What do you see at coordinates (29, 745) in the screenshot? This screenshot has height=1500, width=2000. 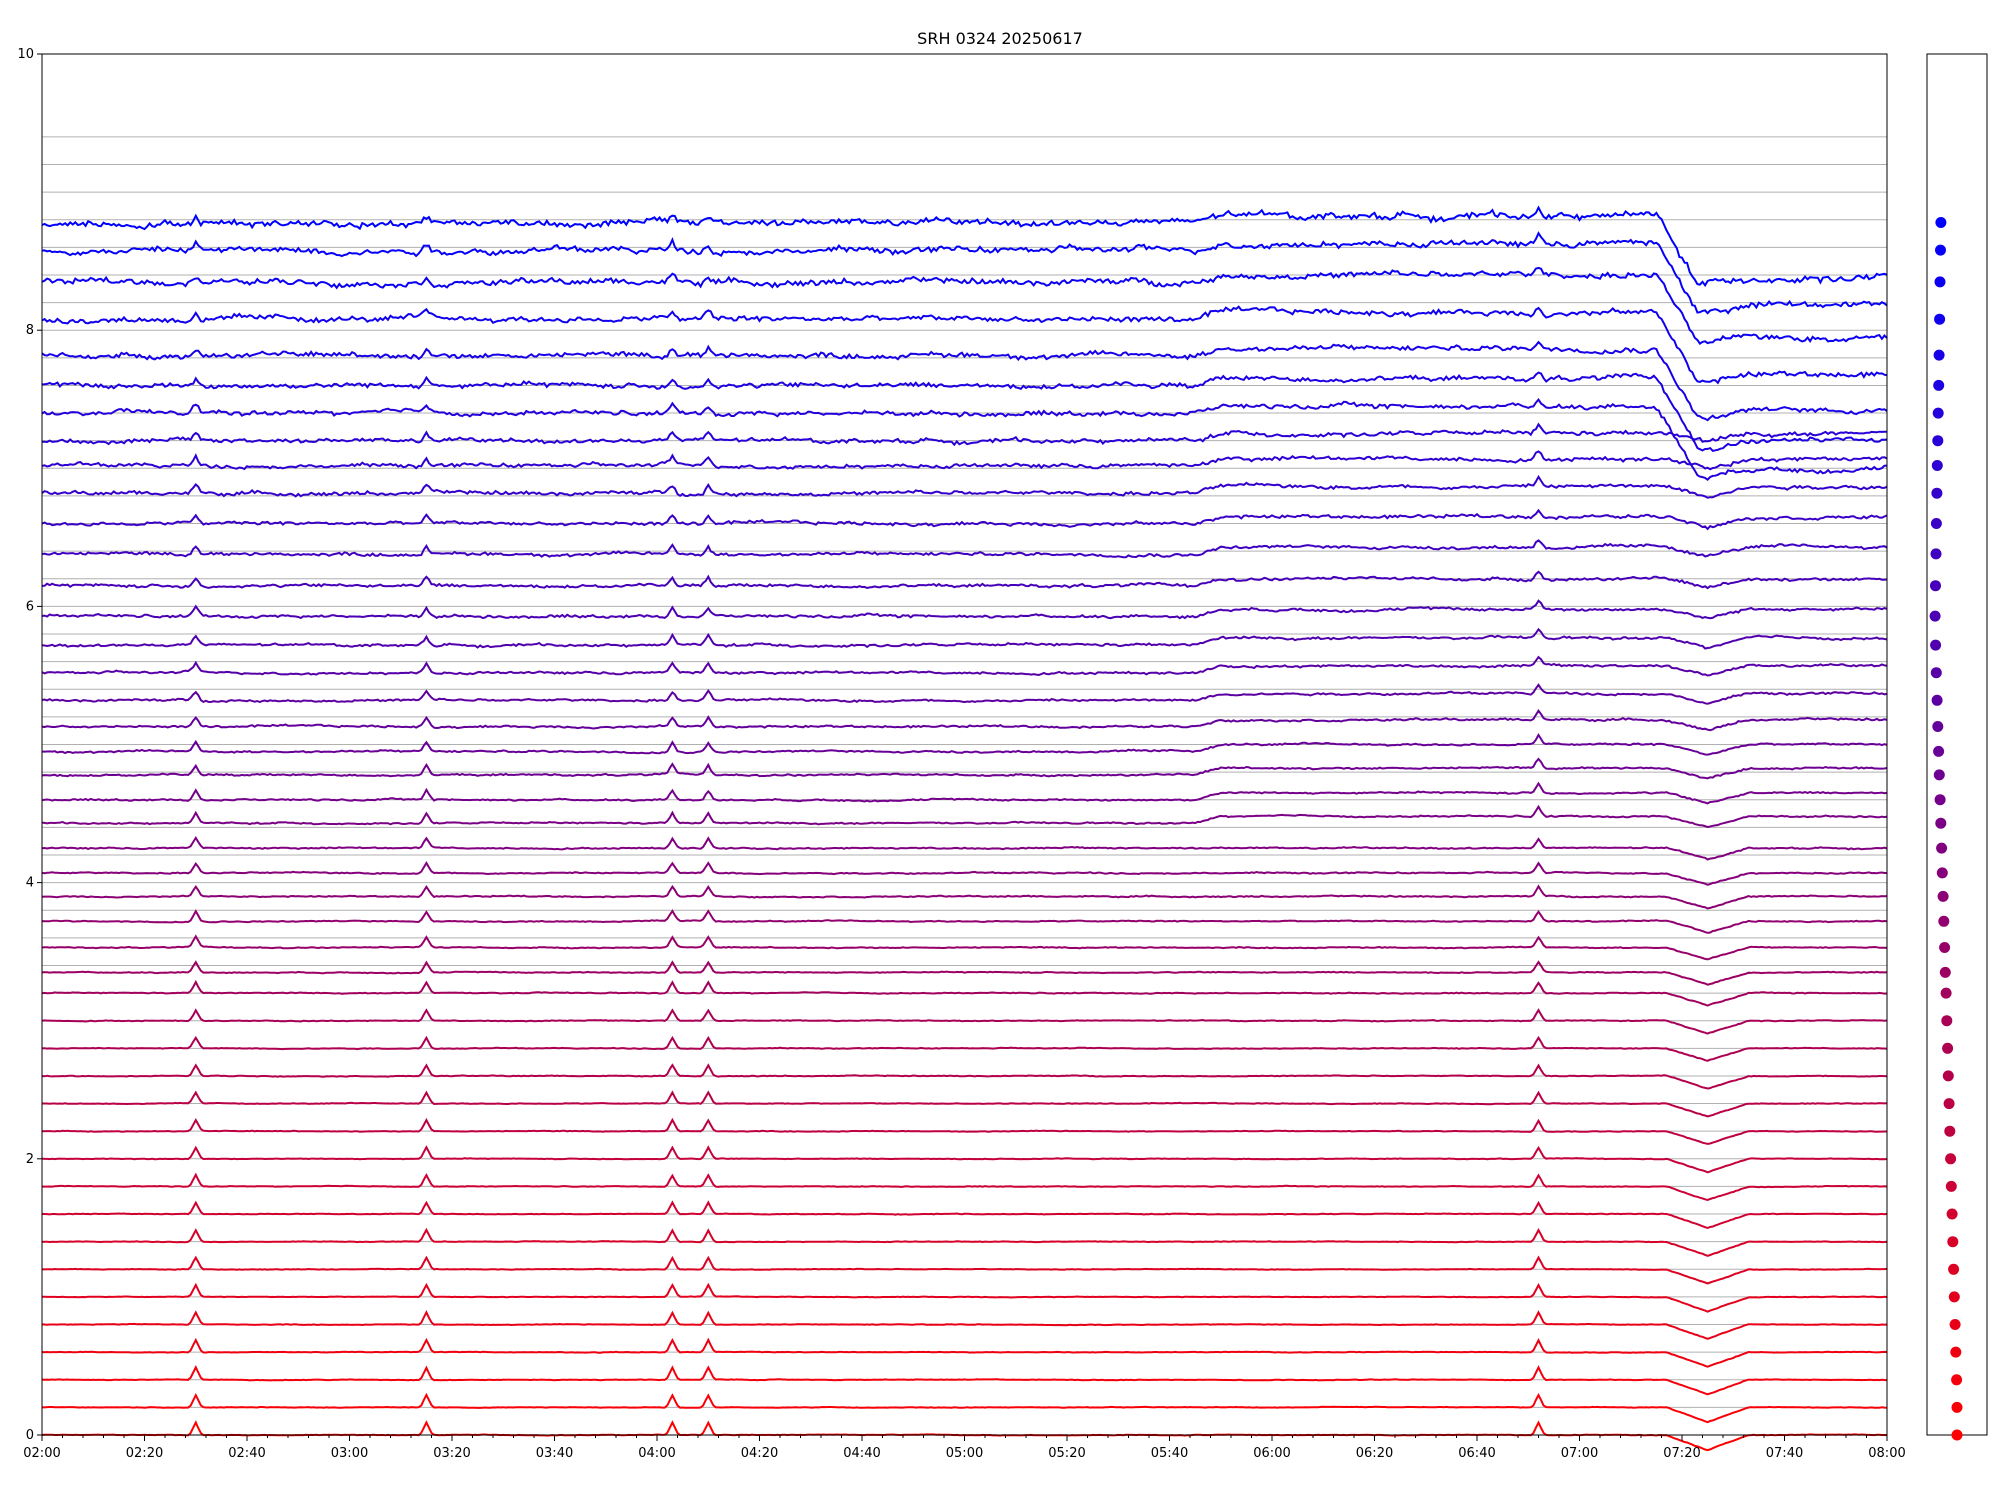 I see `y-axis: 0 2 4 6 8 10` at bounding box center [29, 745].